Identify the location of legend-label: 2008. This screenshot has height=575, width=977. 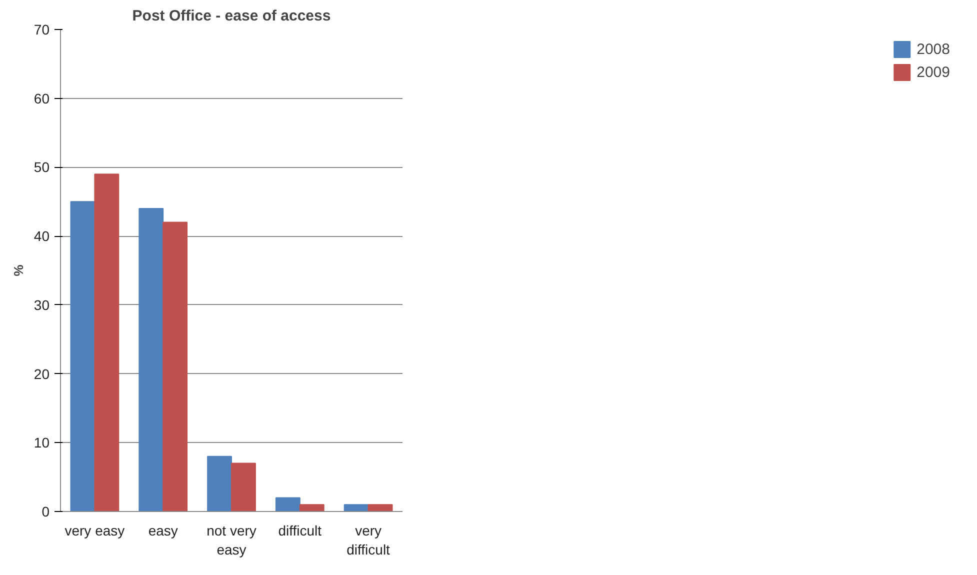
(933, 49).